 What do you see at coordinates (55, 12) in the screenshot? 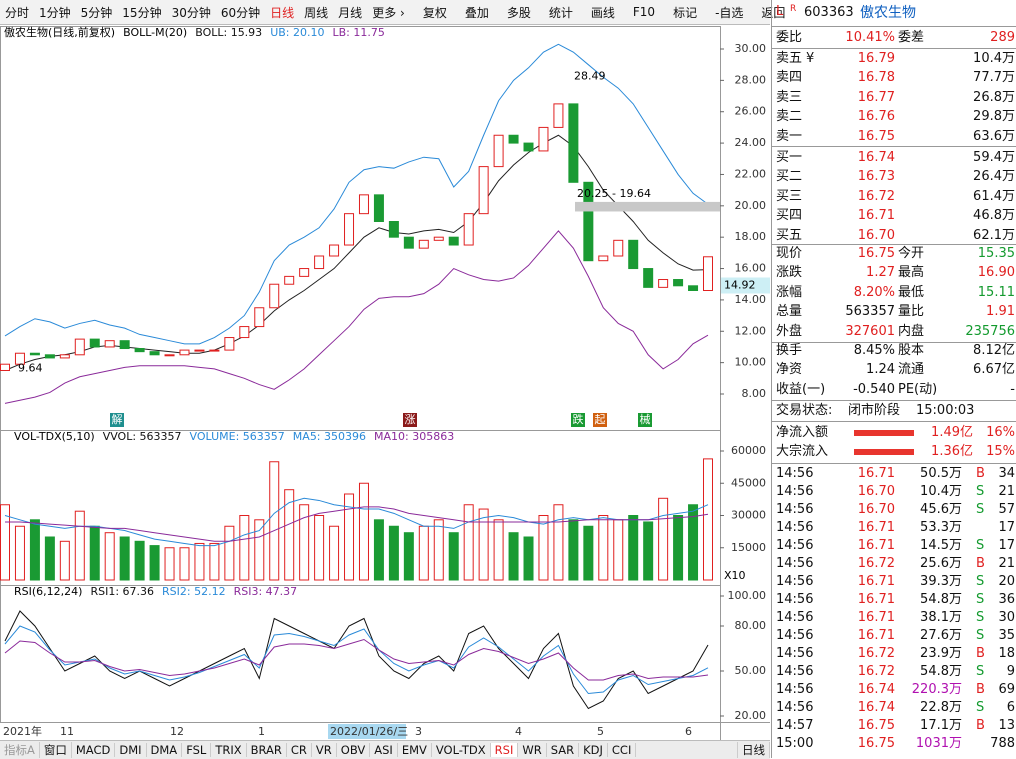
I see `period-button: 1分钟` at bounding box center [55, 12].